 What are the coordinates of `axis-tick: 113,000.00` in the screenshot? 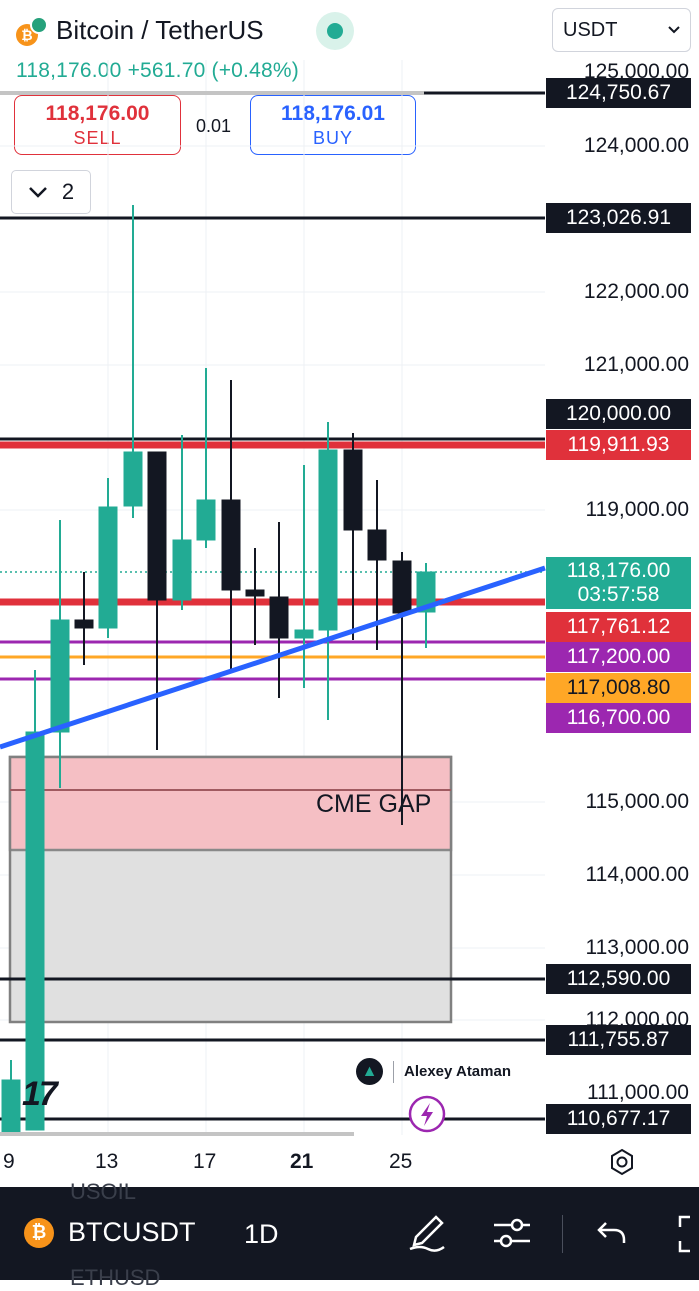 It's located at (637, 947).